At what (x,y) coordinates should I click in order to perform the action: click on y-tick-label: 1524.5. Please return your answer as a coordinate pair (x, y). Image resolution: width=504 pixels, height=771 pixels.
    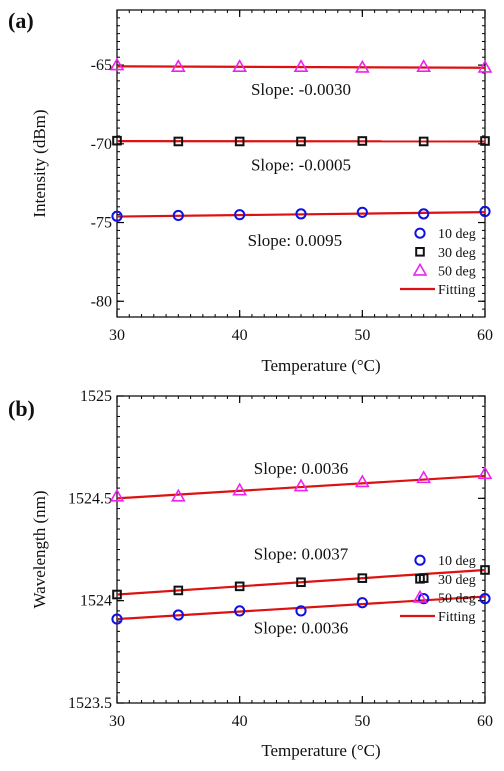
    Looking at the image, I should click on (90, 498).